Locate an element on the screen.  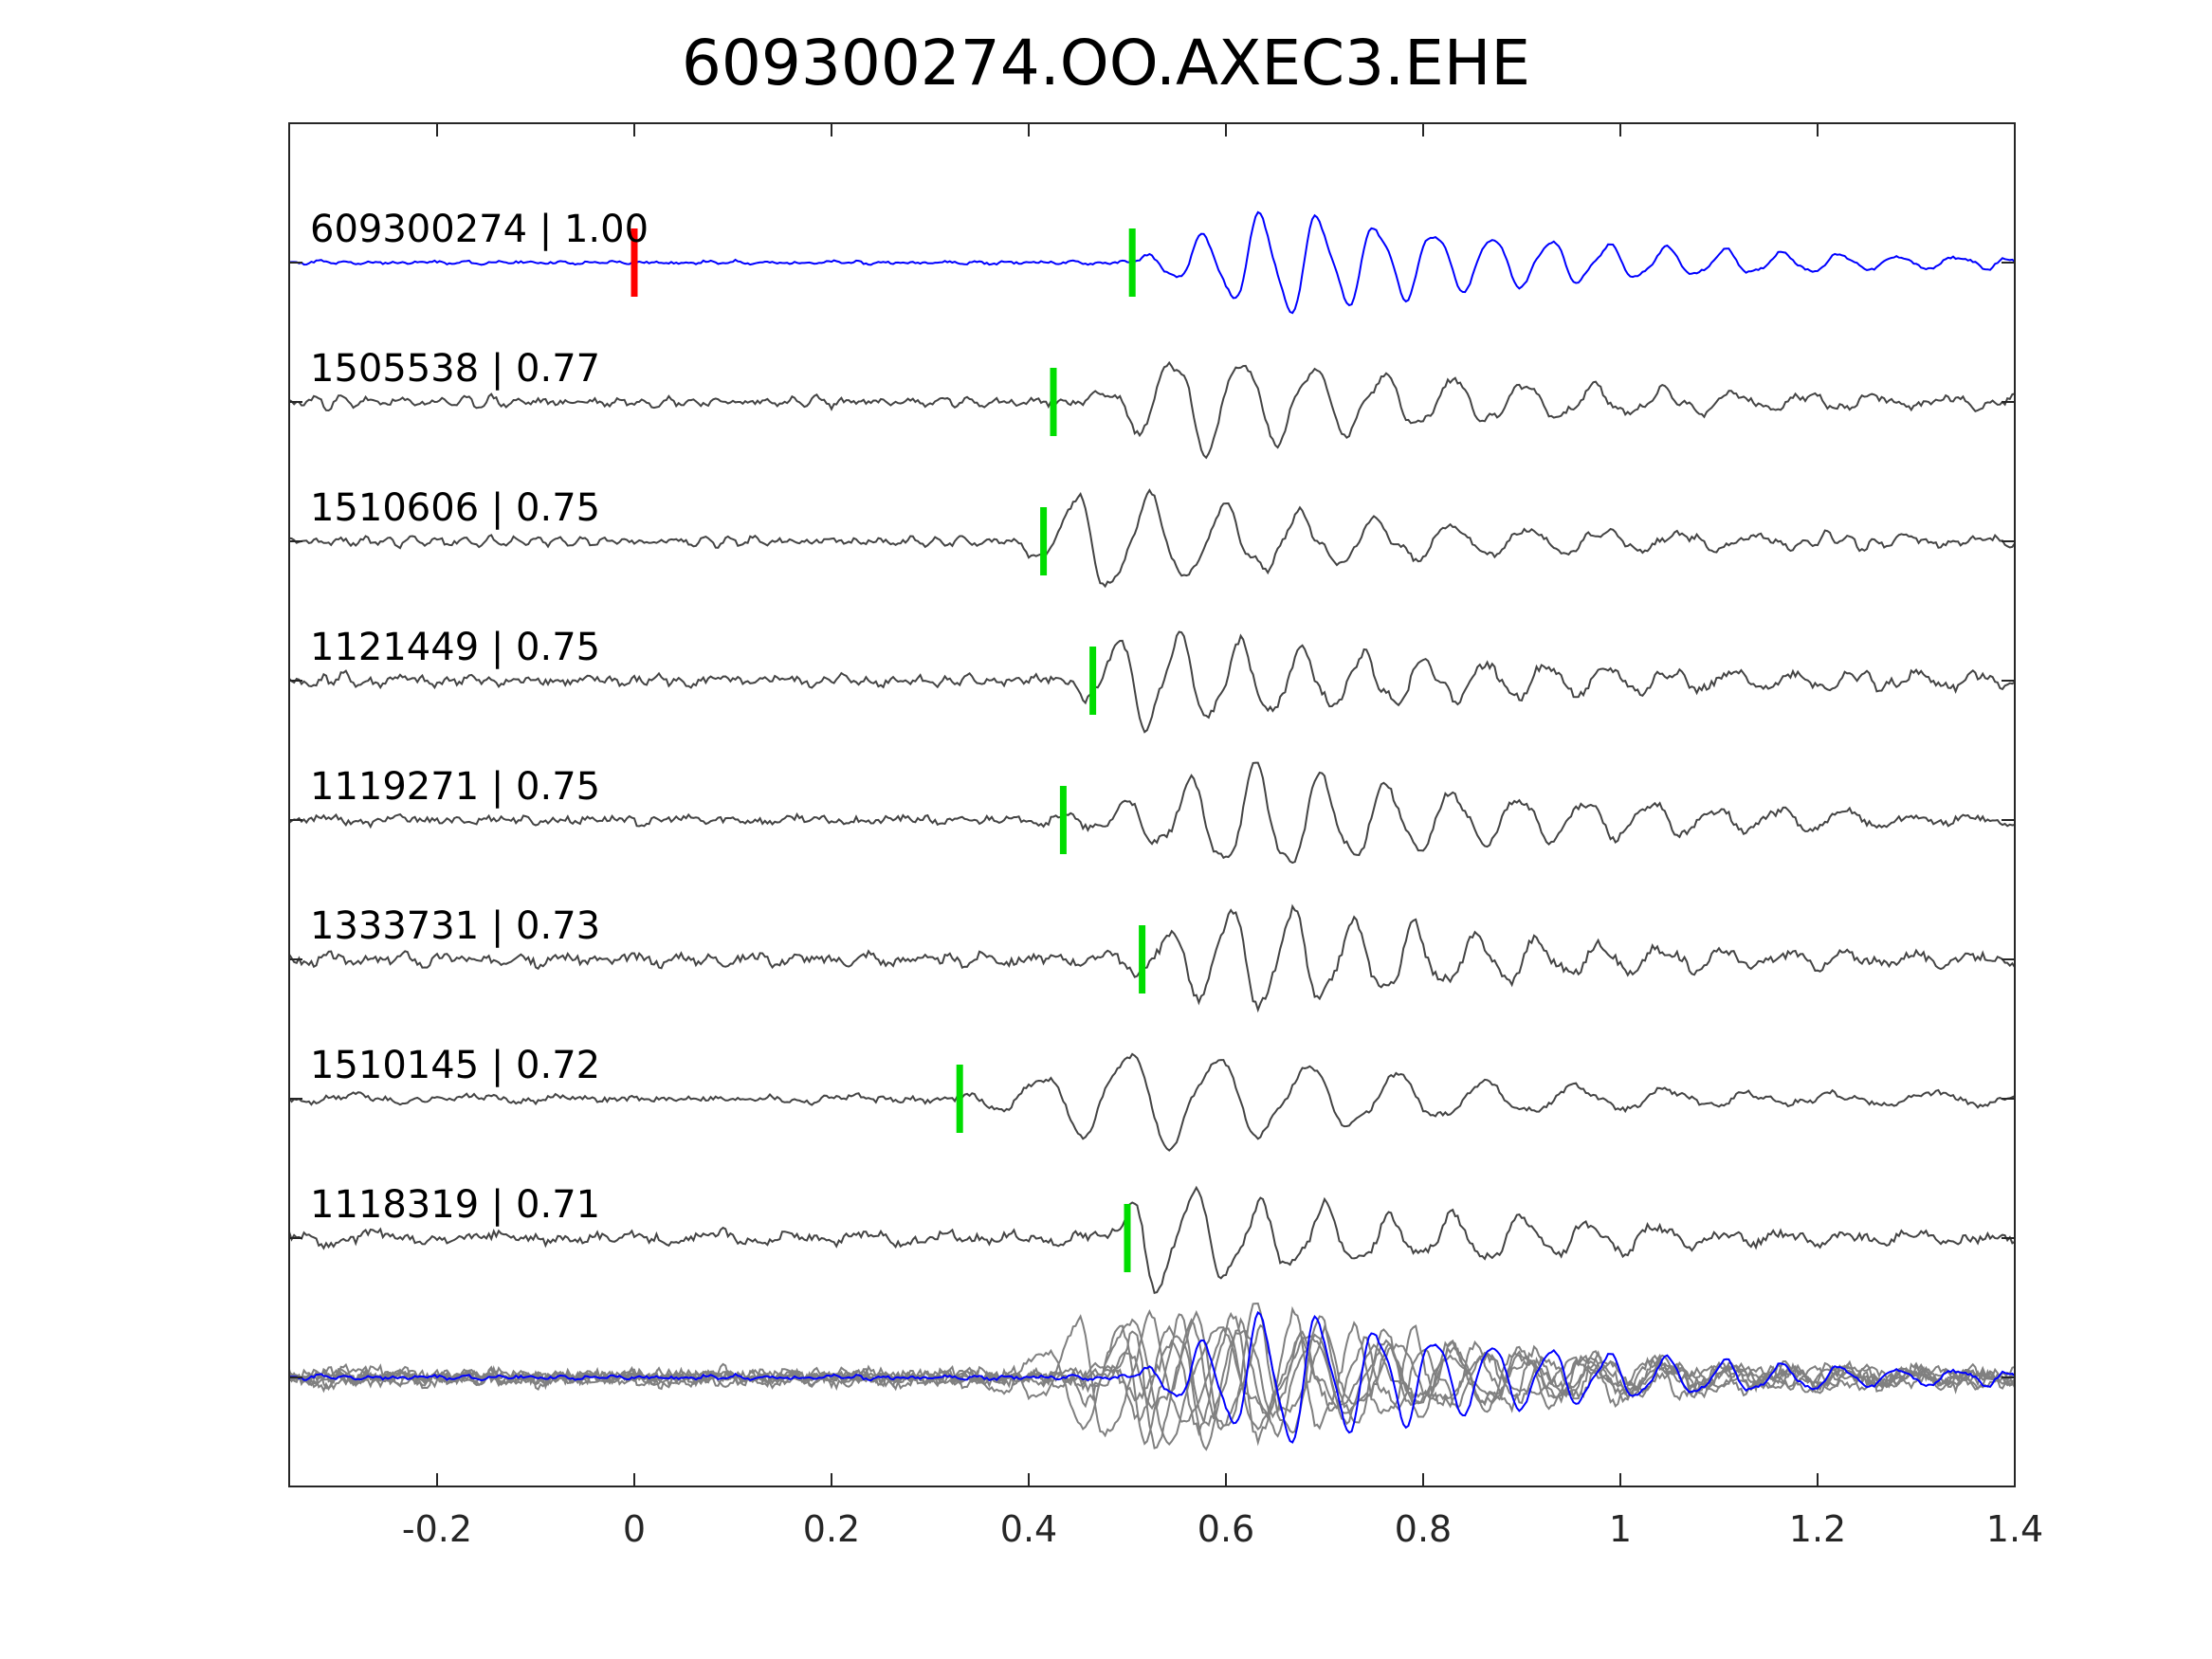
trace-label: 1333731 | 0.73 is located at coordinates (455, 926).